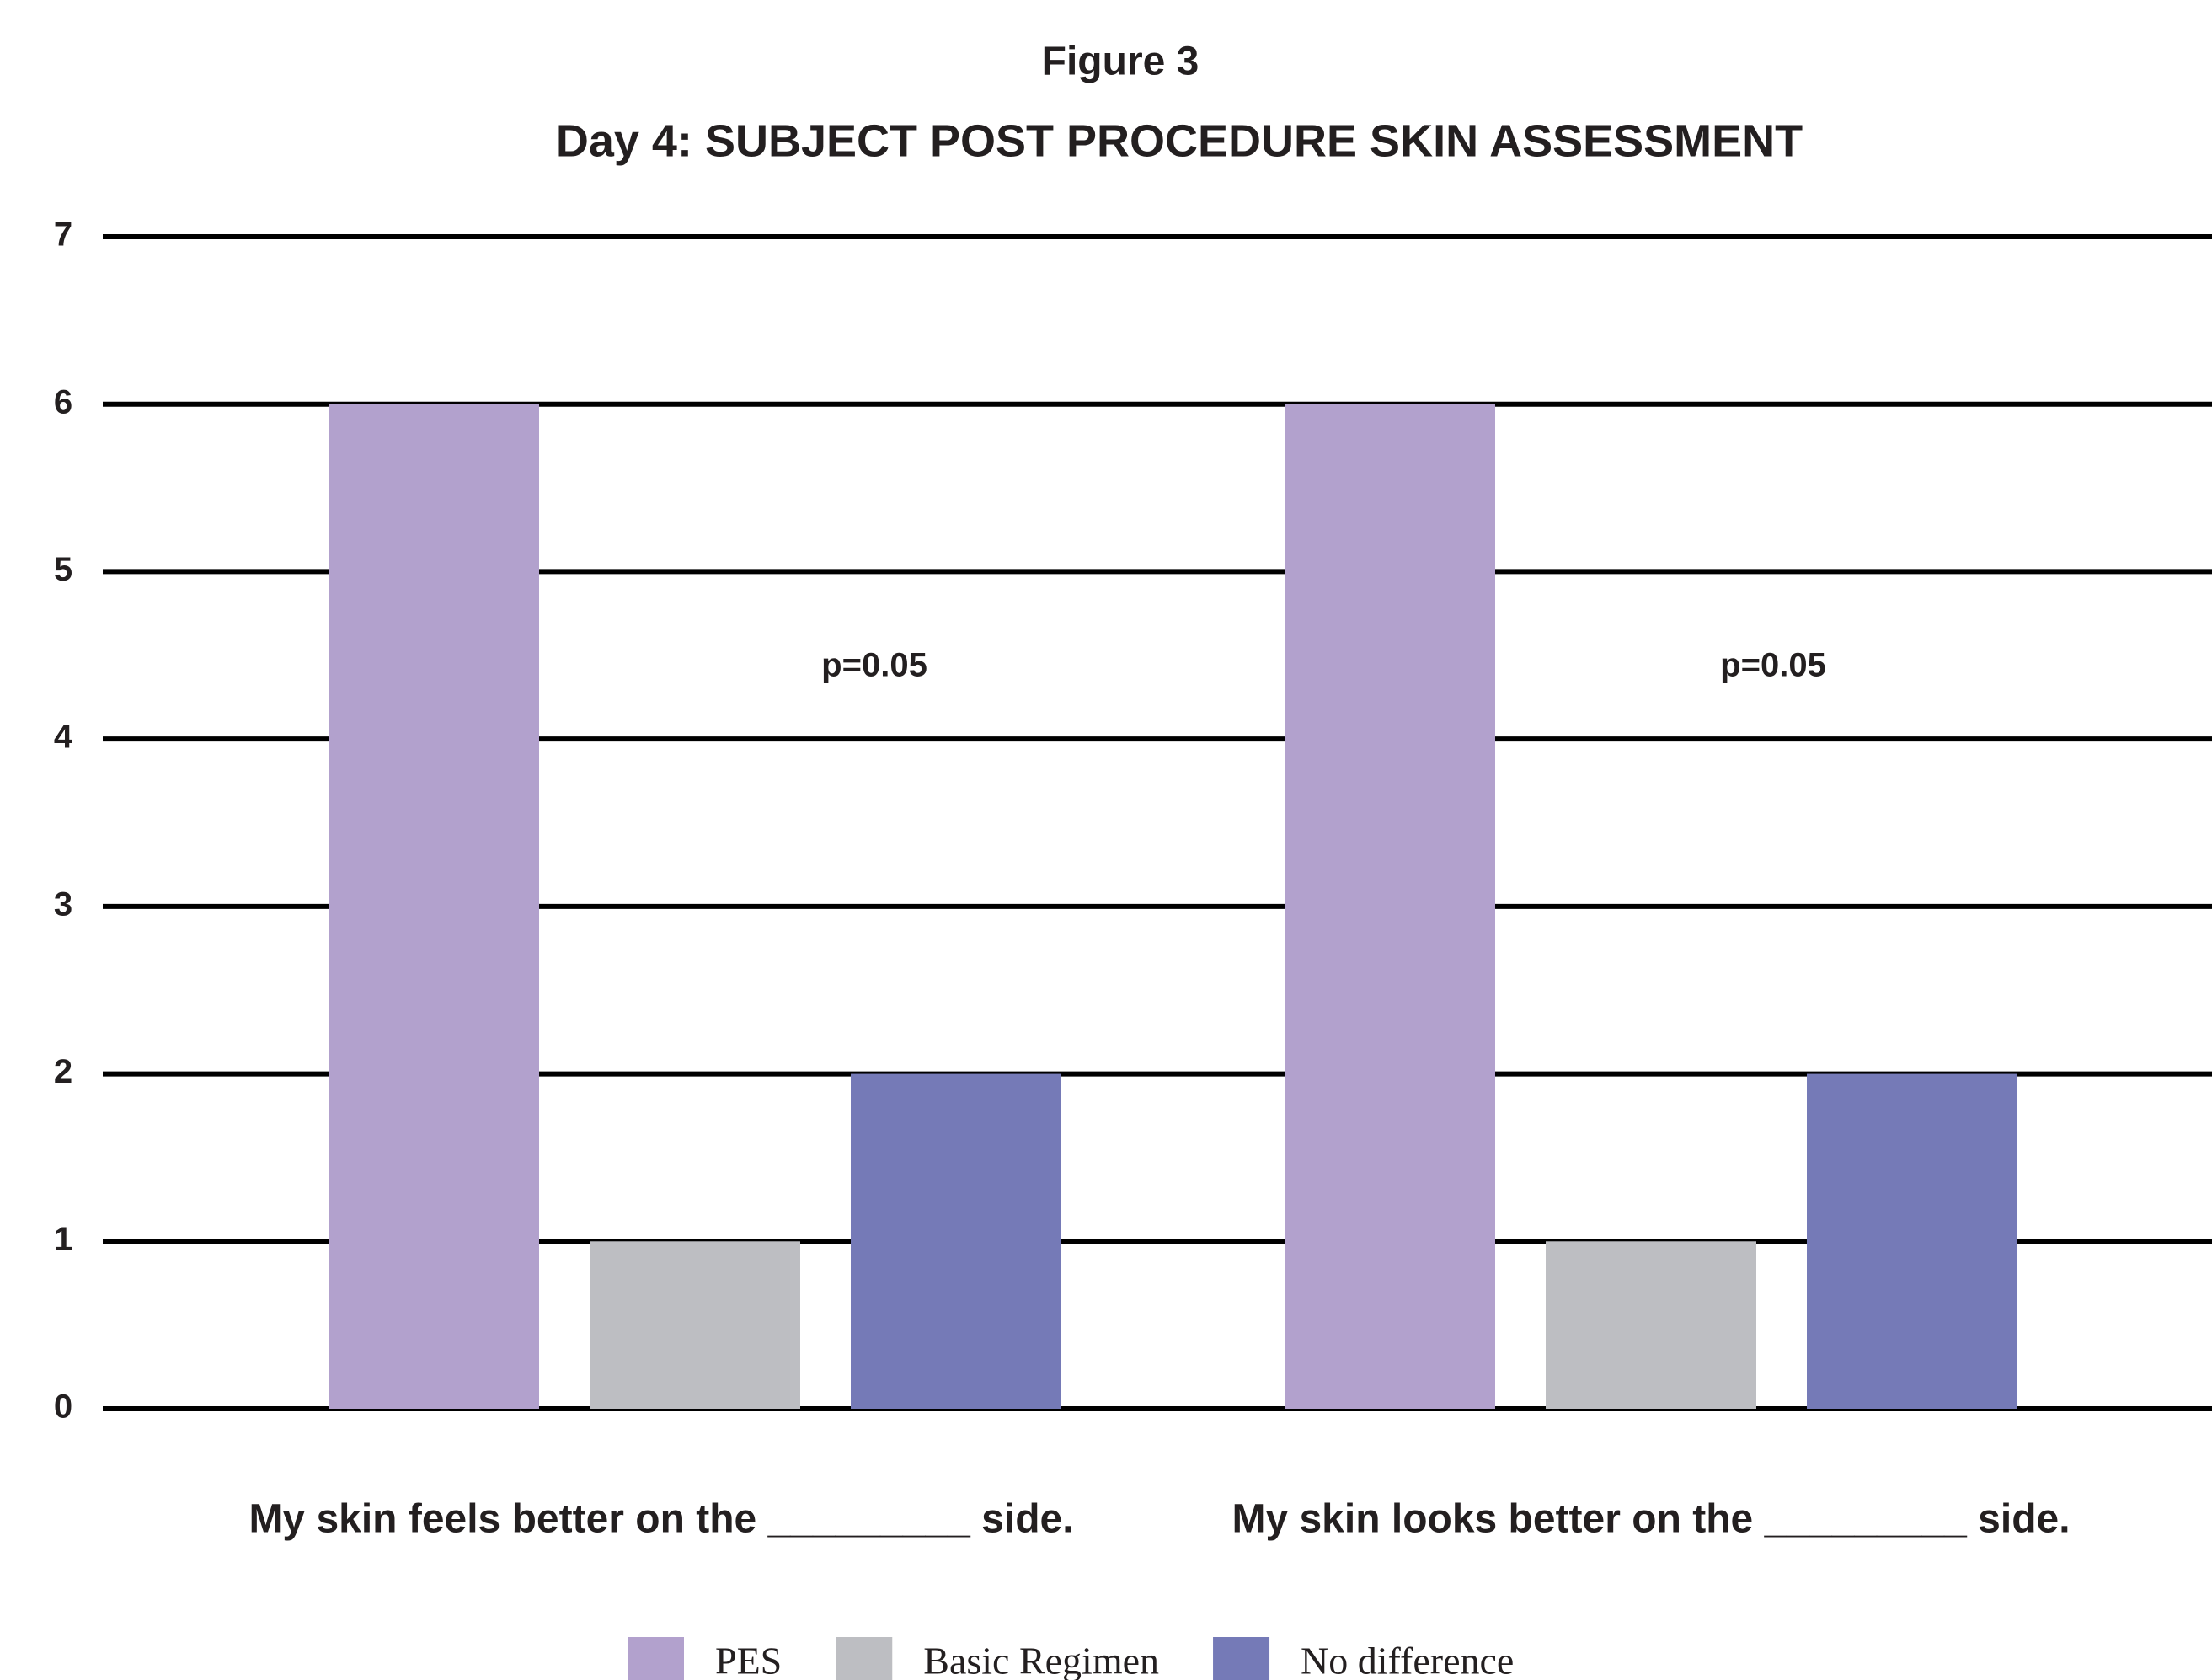 The height and width of the screenshot is (1680, 2212). I want to click on y-tick-label: 0, so click(63, 1407).